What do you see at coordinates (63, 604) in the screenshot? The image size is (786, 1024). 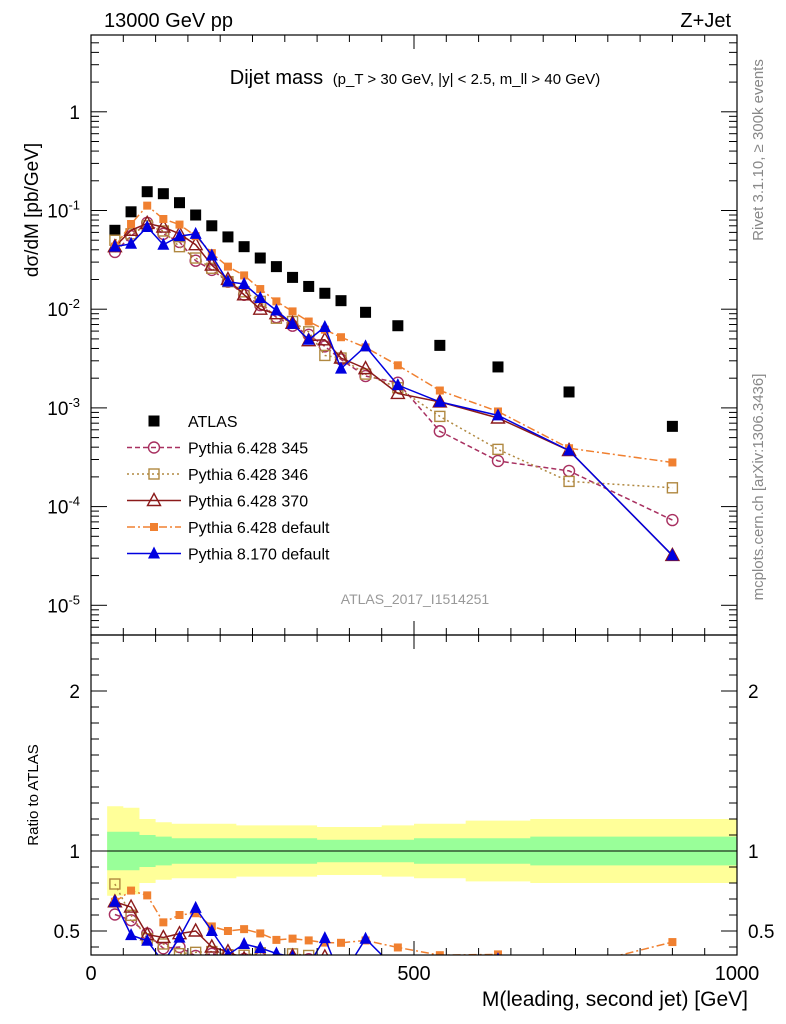 I see `y-tick-label: 10⁻⁵` at bounding box center [63, 604].